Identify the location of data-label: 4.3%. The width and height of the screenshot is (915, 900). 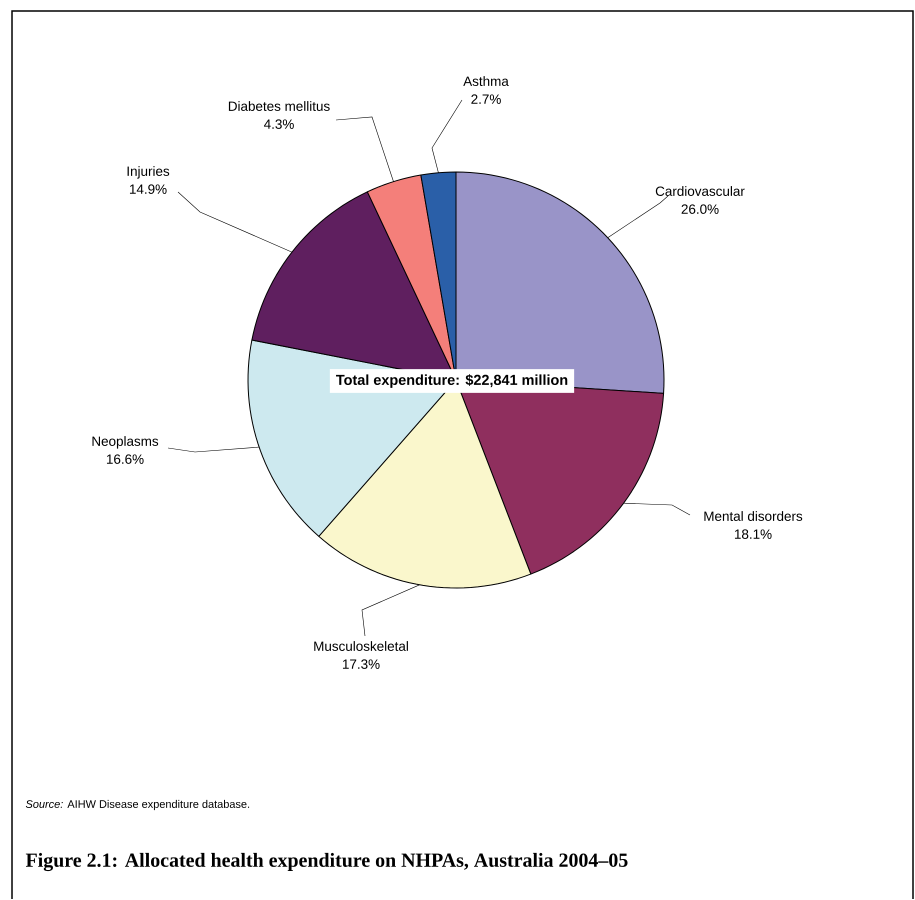
(279, 125).